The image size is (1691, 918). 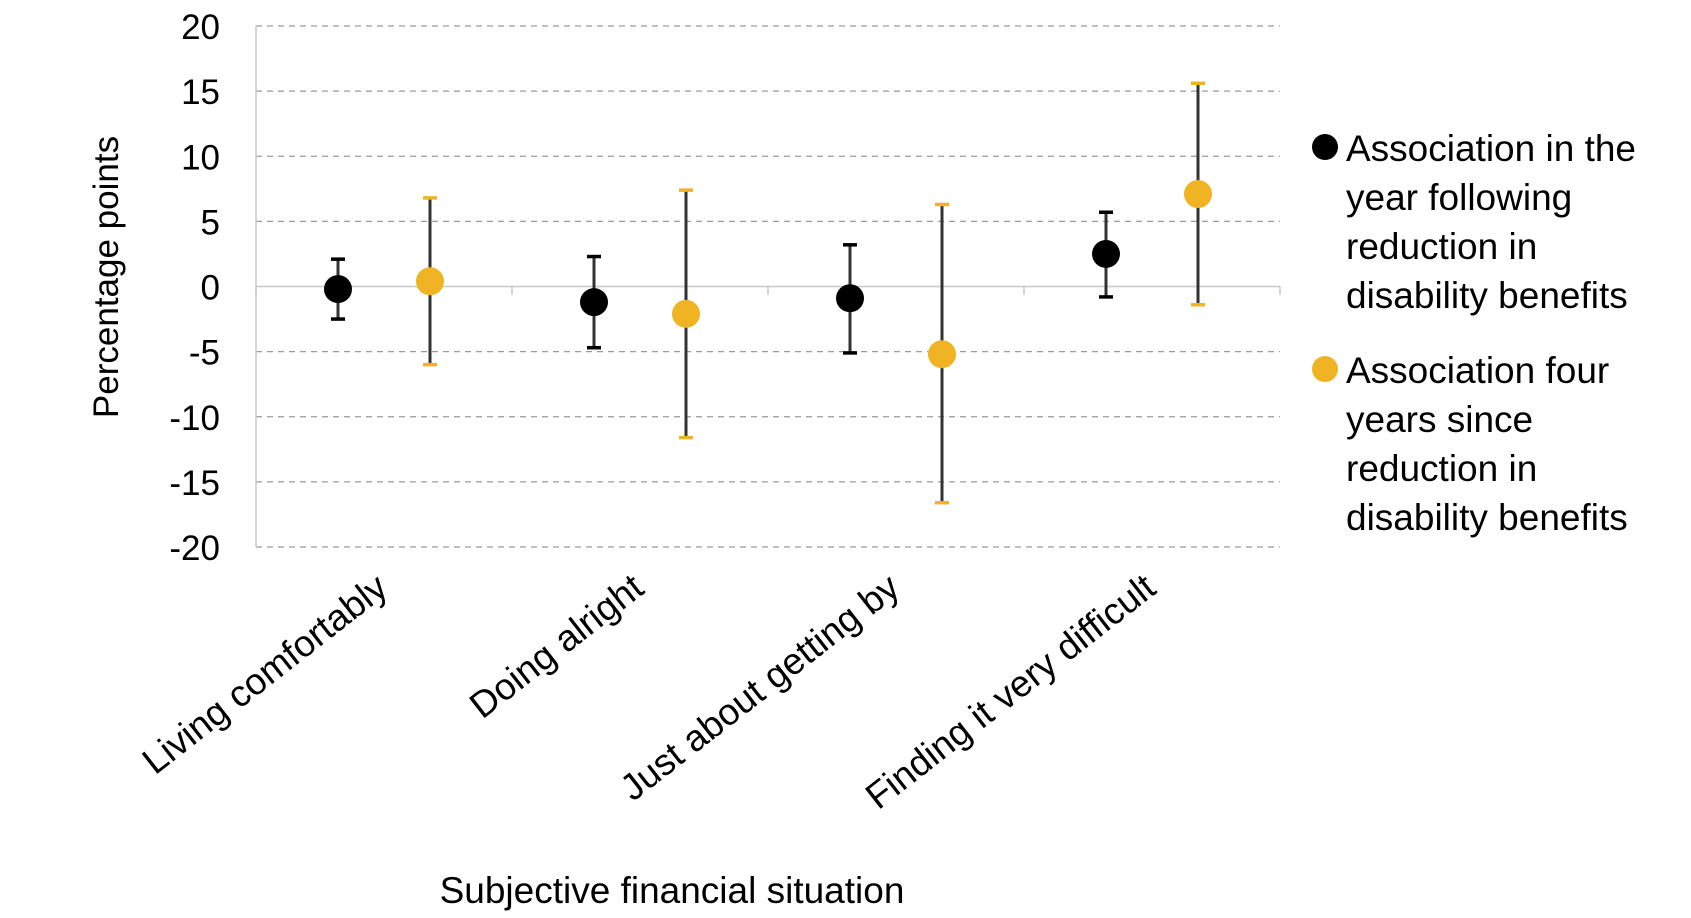 I want to click on y-tick-label: 5, so click(x=210, y=222).